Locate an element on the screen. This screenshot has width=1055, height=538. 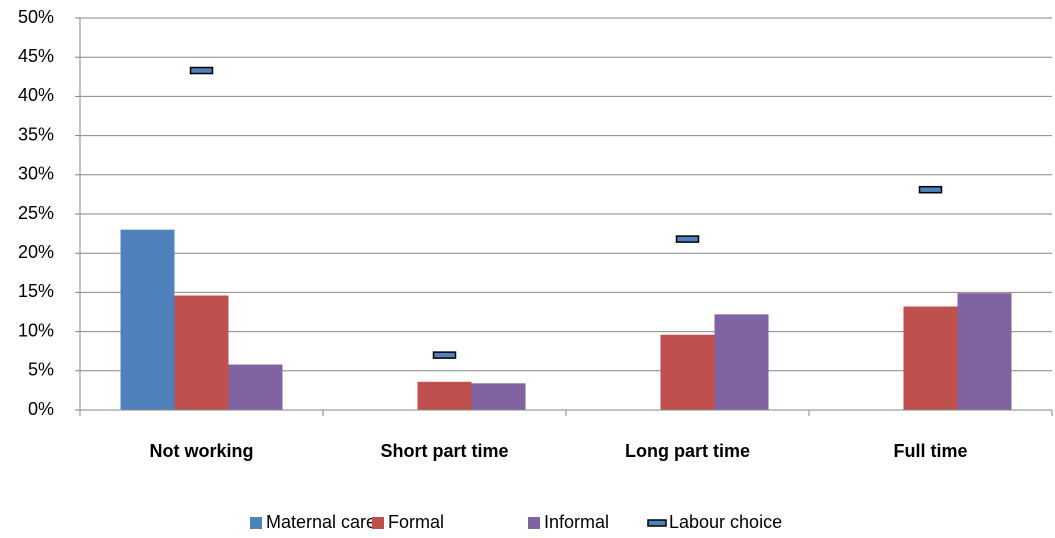
x-tick-label: Long part time is located at coordinates (687, 451).